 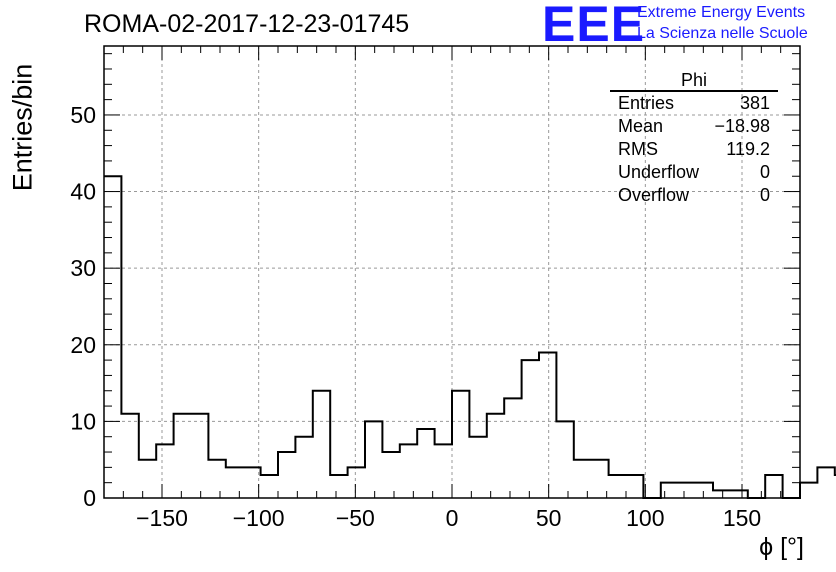 I want to click on x-tick-label: 150, so click(x=742, y=518).